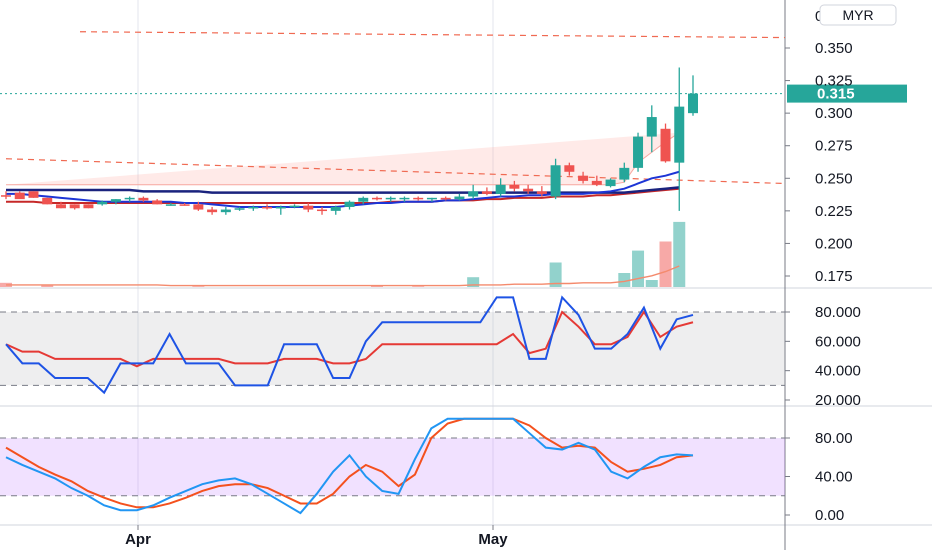  What do you see at coordinates (834, 146) in the screenshot?
I see `price-tick-label: 0.275` at bounding box center [834, 146].